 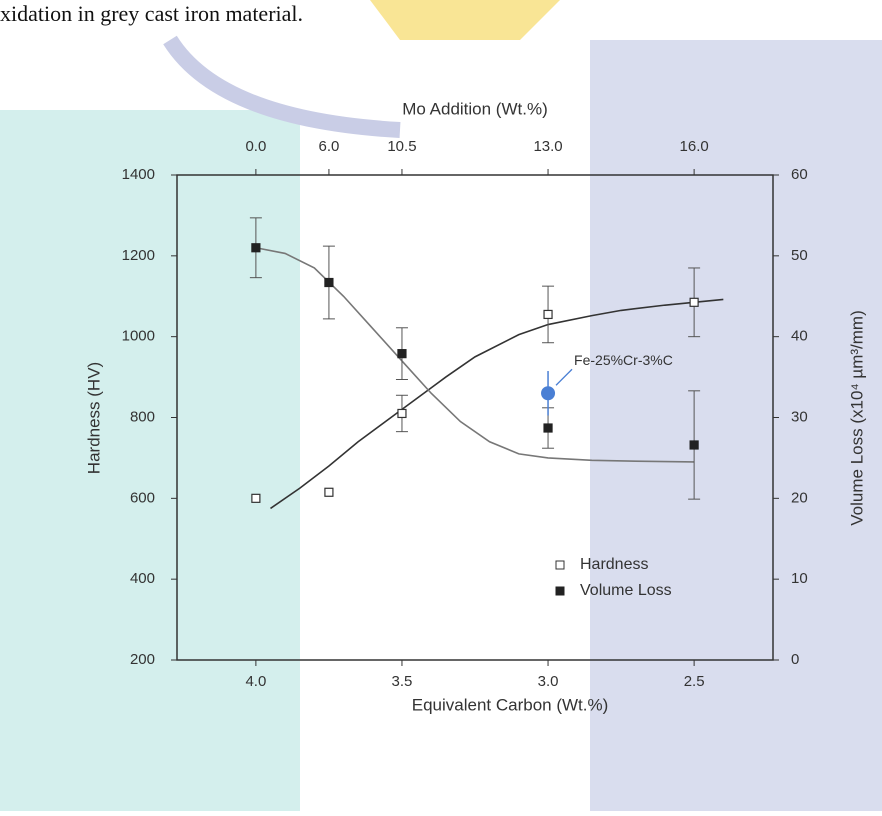 I want to click on y-axis-label: Hardness (HV), so click(x=93, y=418).